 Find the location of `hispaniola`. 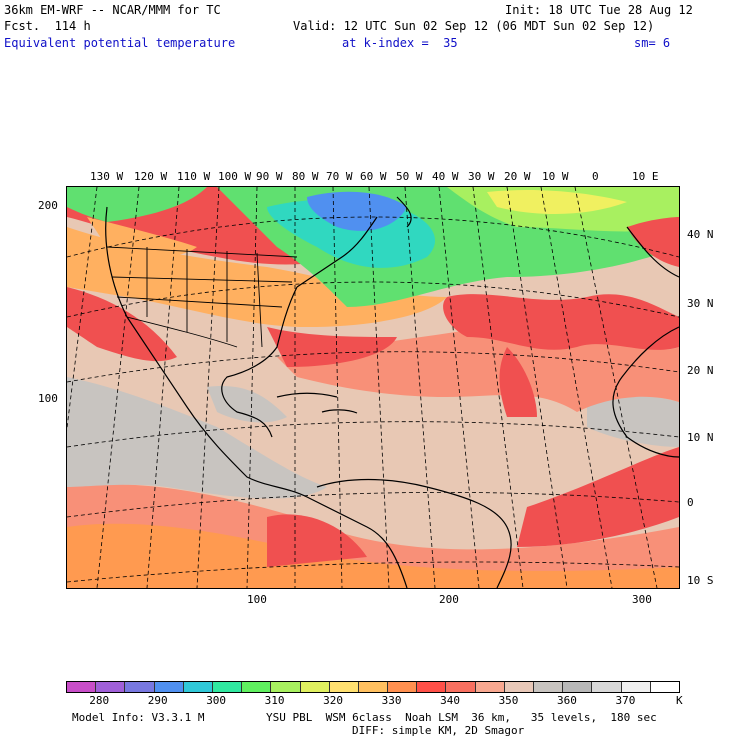

hispaniola is located at coordinates (339, 411).